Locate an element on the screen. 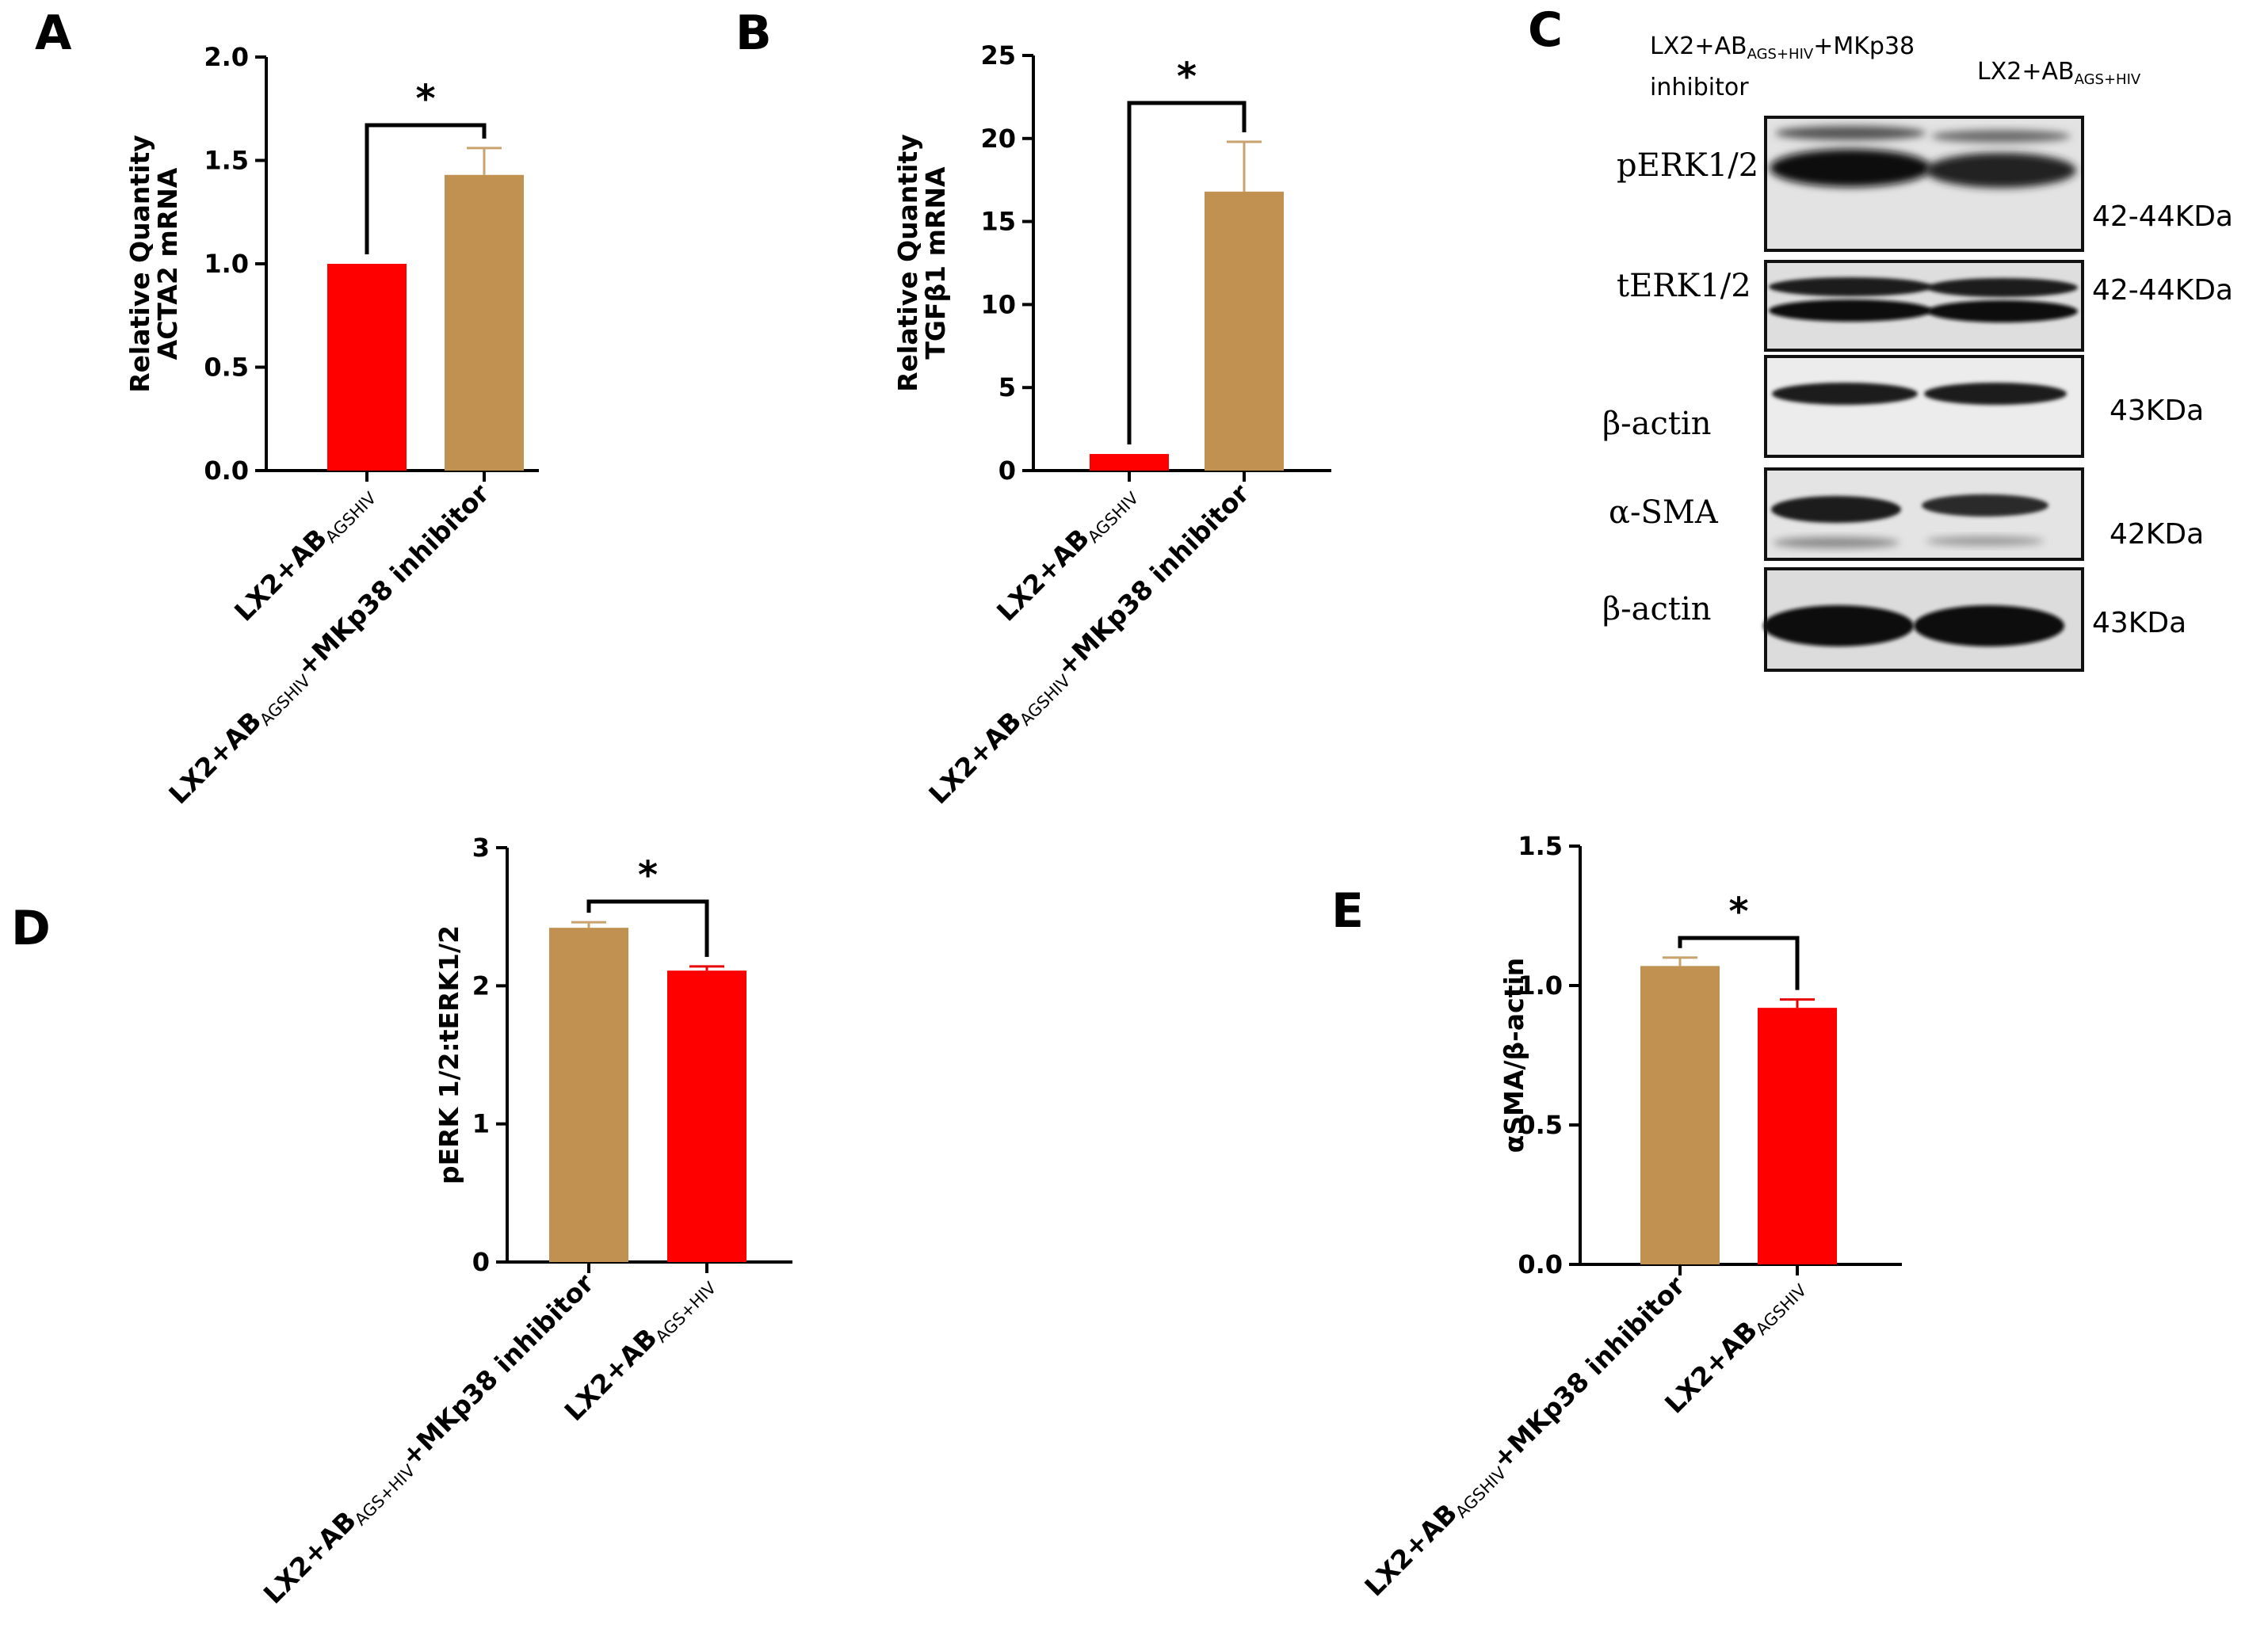 The width and height of the screenshot is (2268, 1651). y-tick-label-d: 1 is located at coordinates (481, 1124).